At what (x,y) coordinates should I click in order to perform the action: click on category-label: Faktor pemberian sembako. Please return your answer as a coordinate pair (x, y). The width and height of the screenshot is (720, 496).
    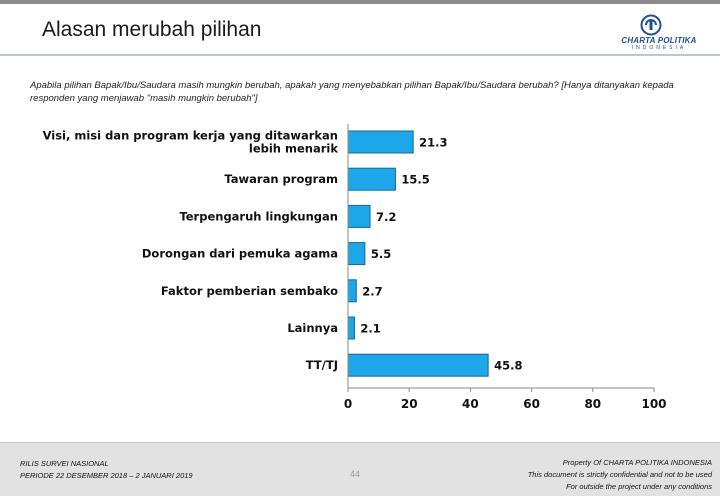
    Looking at the image, I should click on (249, 291).